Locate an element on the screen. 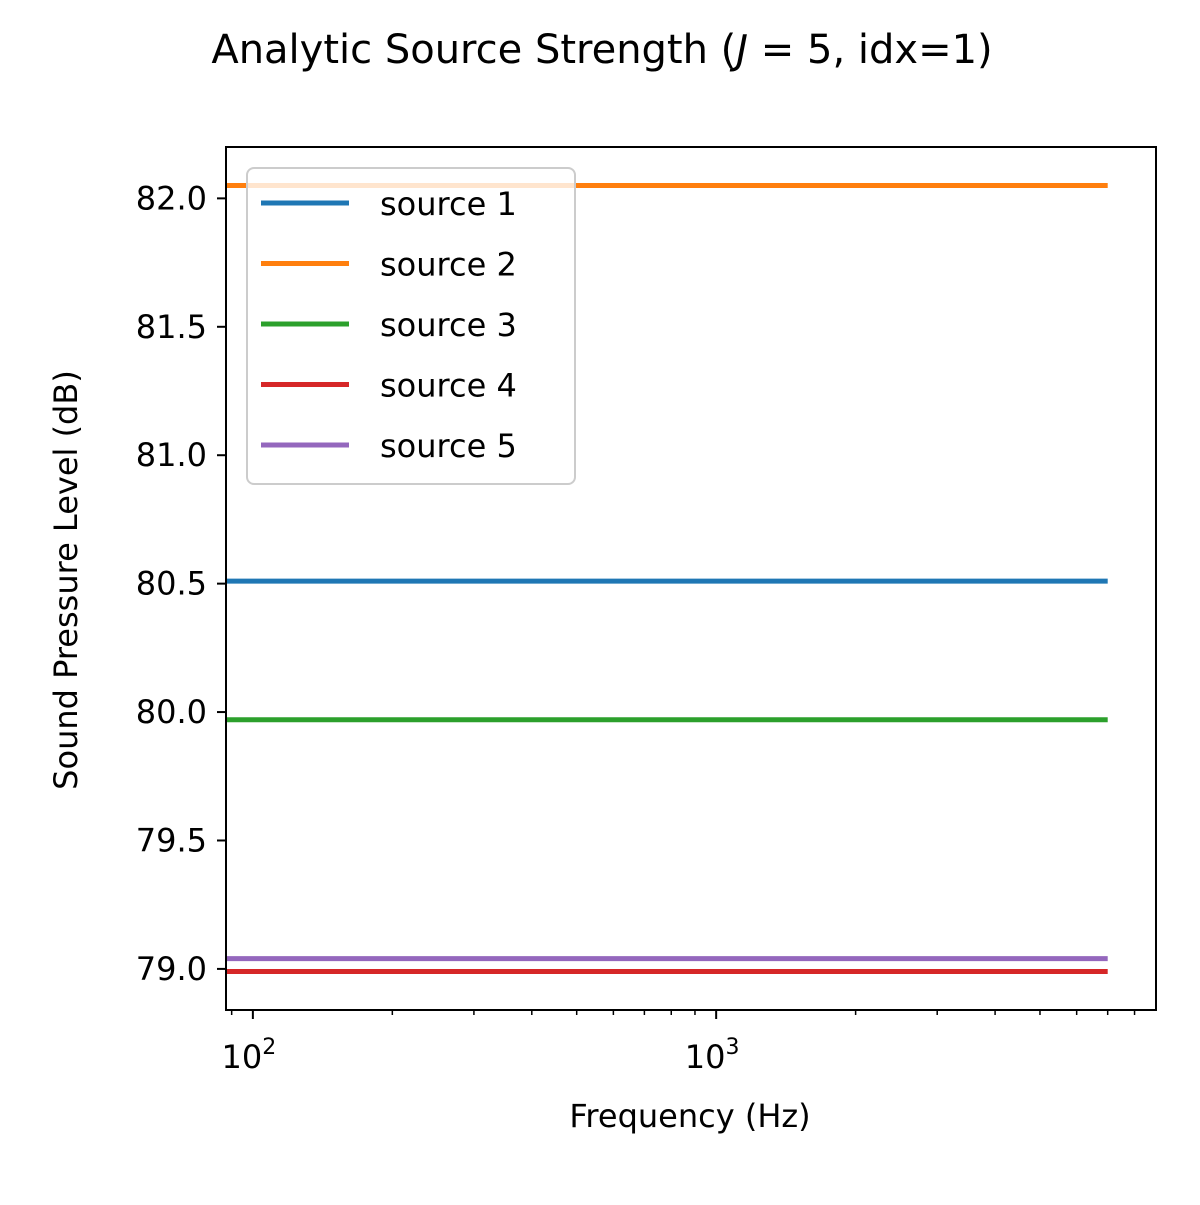  legend-label-3: source 3 is located at coordinates (448, 325).